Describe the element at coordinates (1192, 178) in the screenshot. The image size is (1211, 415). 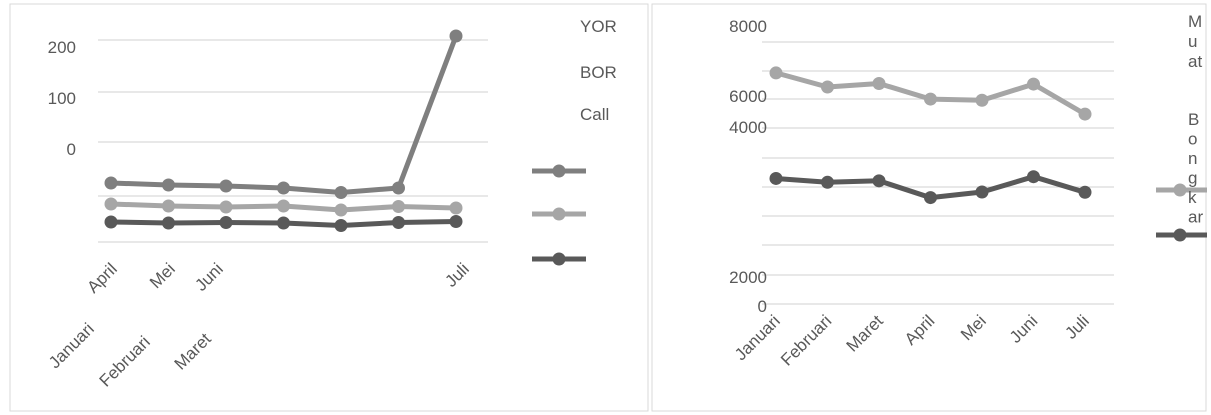
I see `right-legend-text-line: g` at that location.